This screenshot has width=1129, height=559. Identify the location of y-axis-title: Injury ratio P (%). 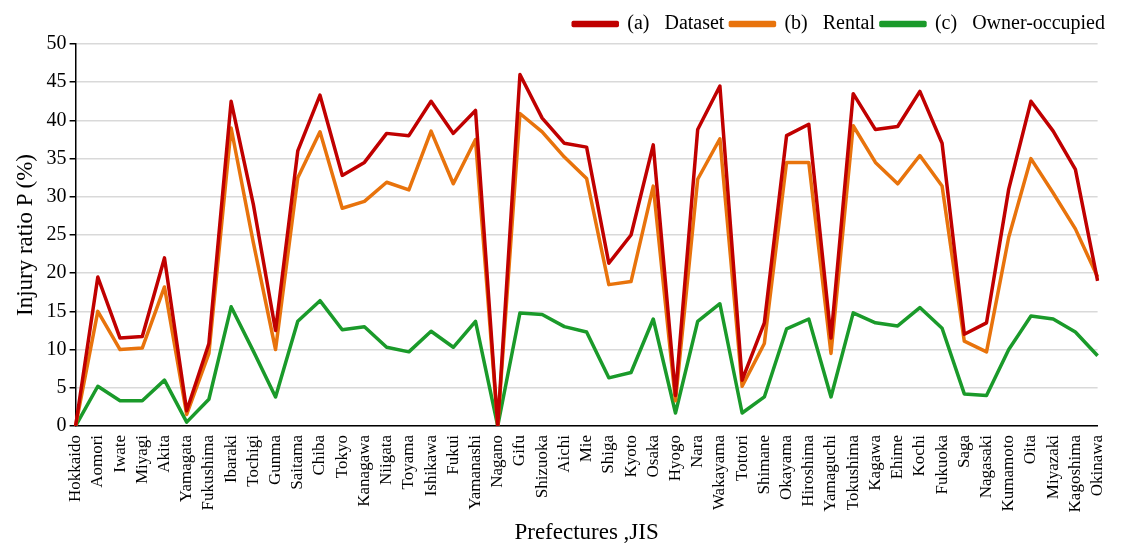
(24, 234).